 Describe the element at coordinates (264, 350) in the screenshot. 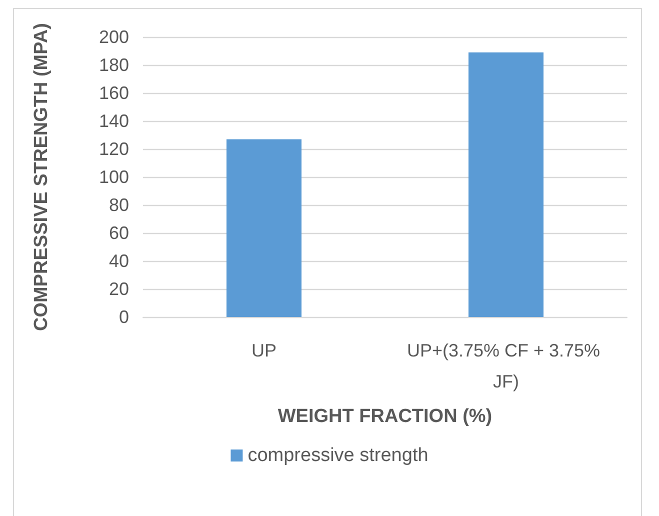

I see `x-tick-label: UP` at that location.